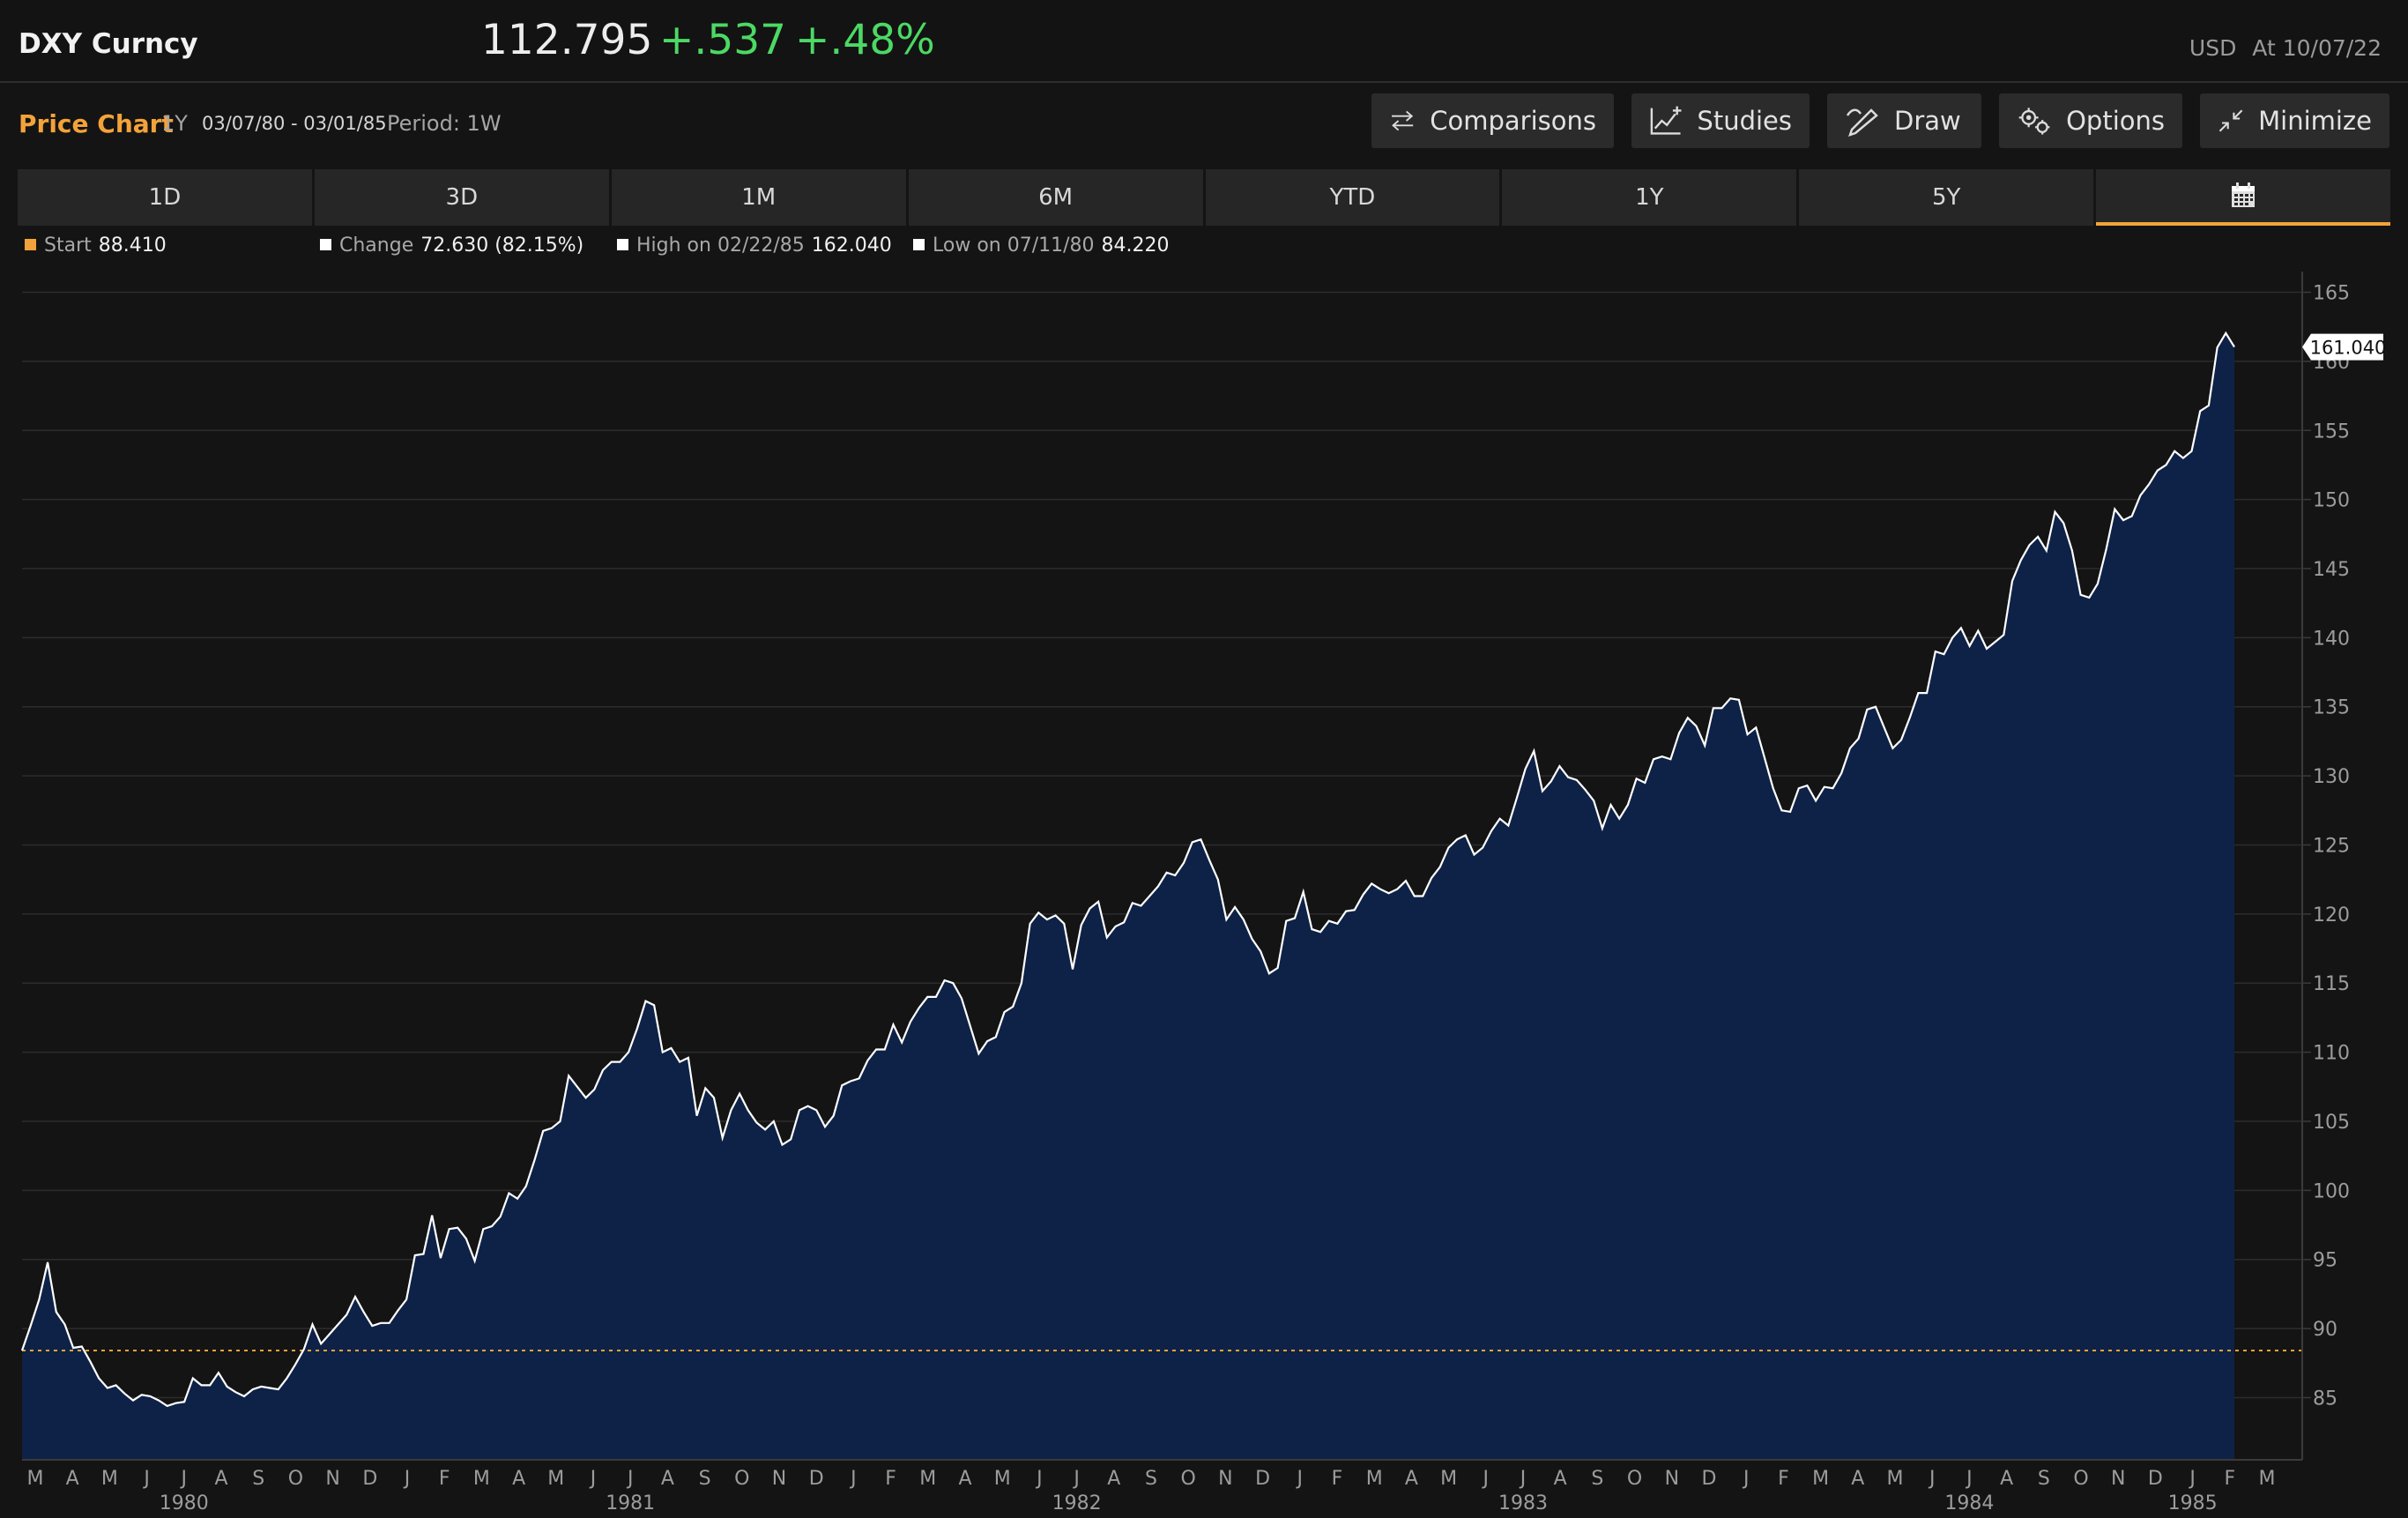  I want to click on comparisons-label: Comparisons, so click(1513, 121).